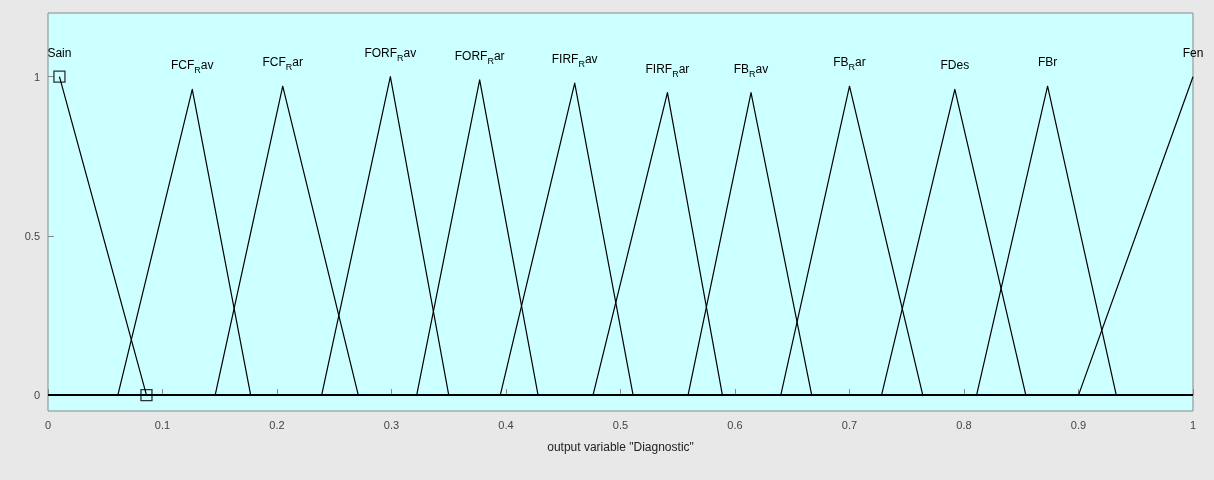 This screenshot has width=1214, height=480. Describe the element at coordinates (1193, 424) in the screenshot. I see `x-tick-label: 1` at that location.